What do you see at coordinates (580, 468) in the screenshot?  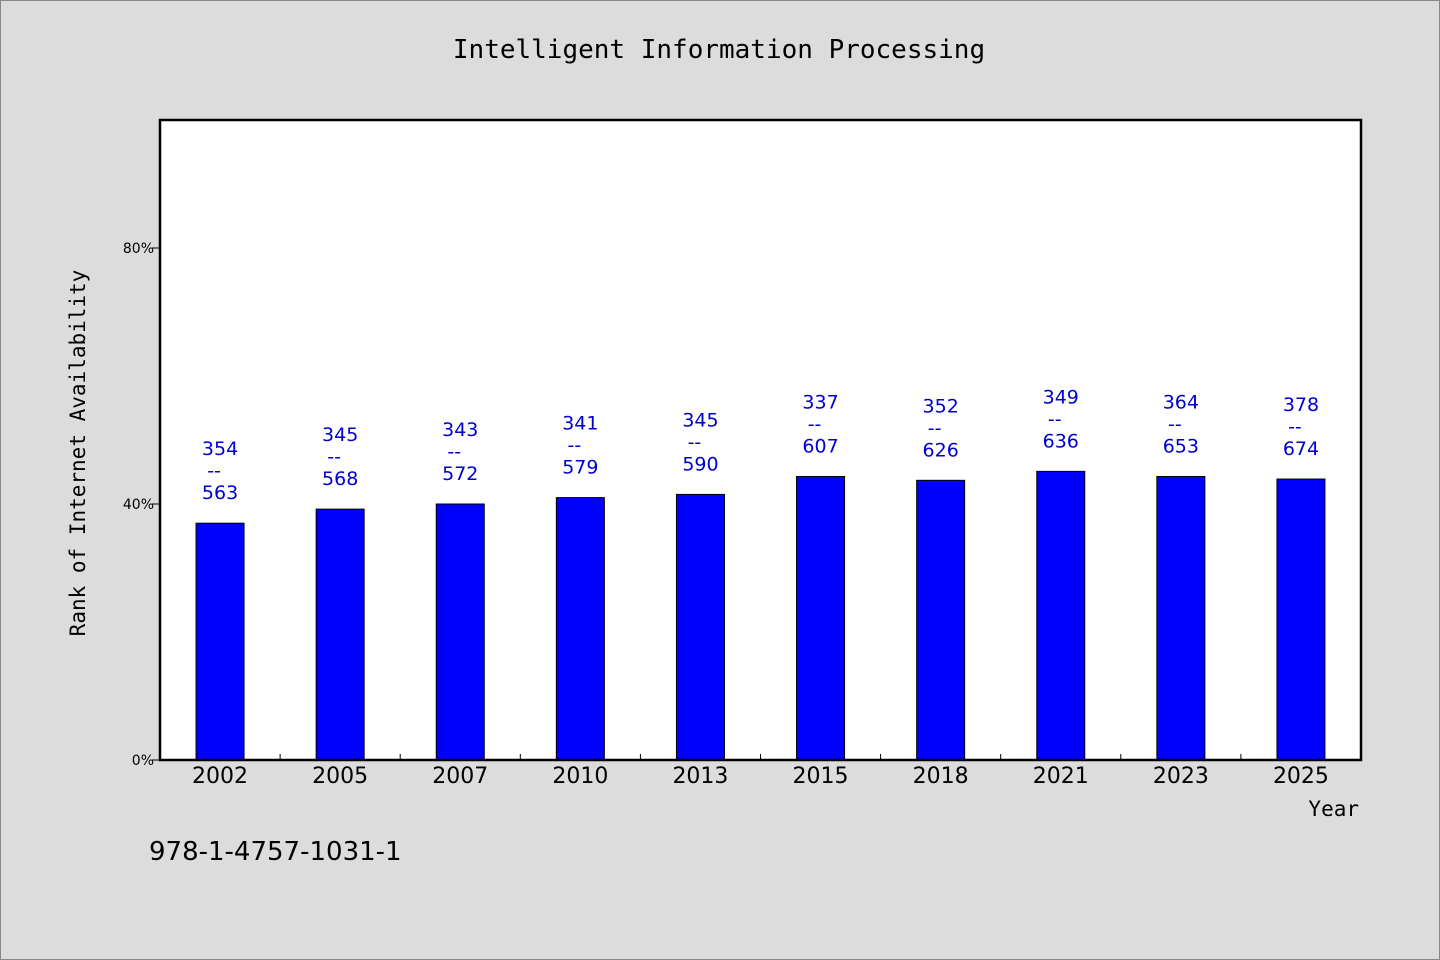 I see `data-label-bottom-2010: 579` at bounding box center [580, 468].